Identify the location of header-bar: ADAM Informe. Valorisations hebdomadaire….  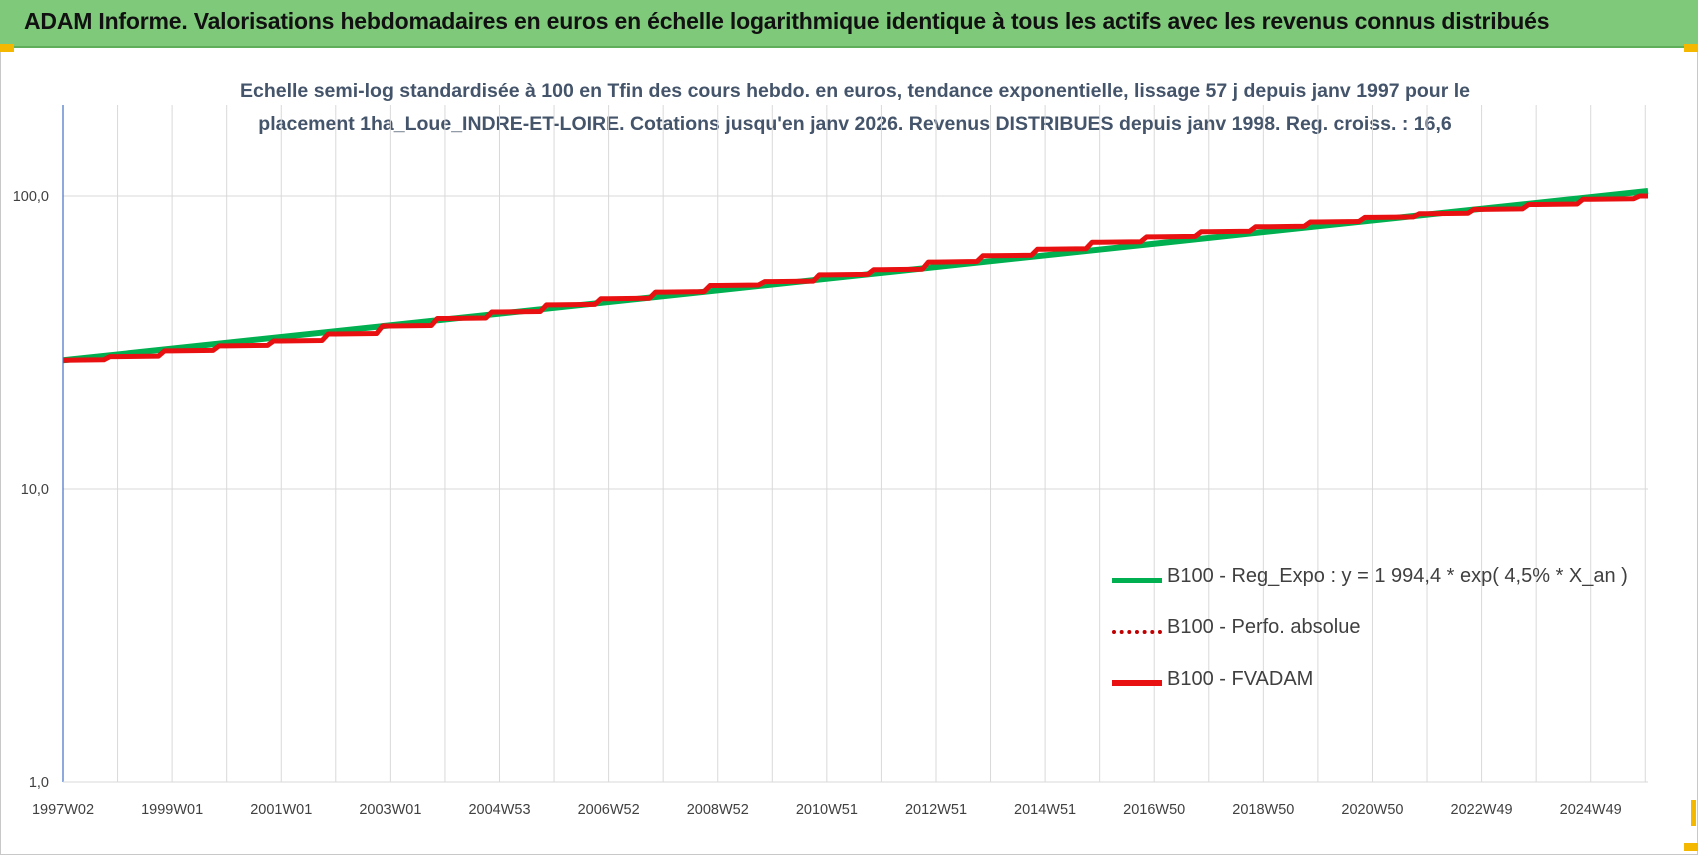
(849, 24).